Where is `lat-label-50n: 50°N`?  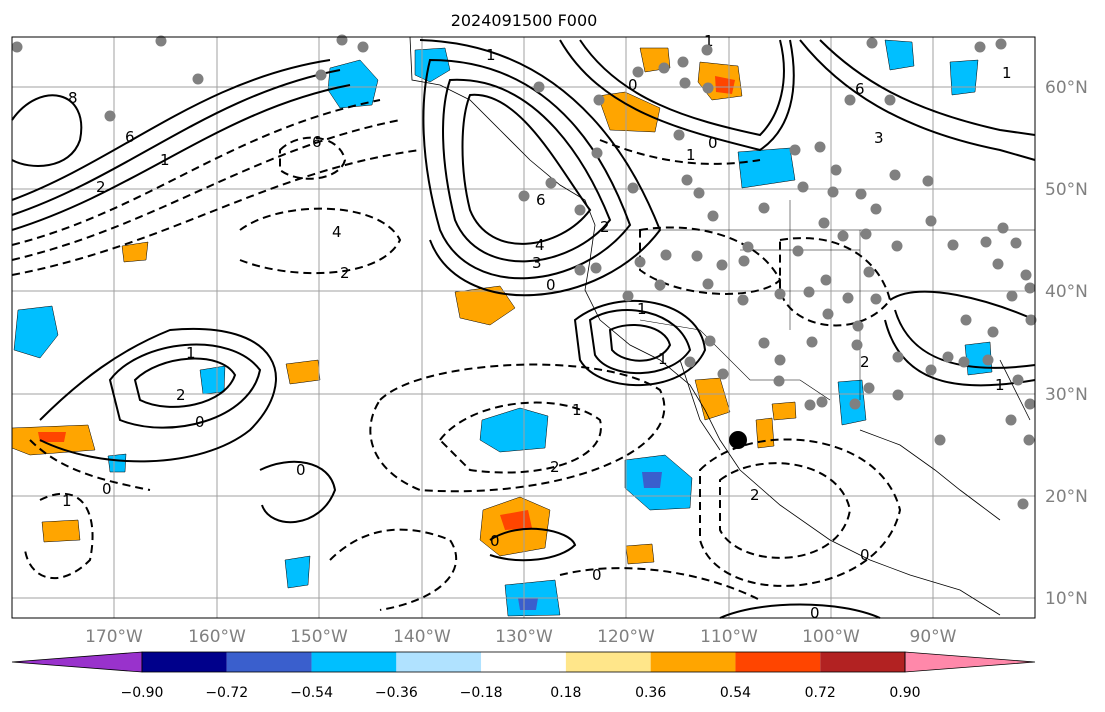
lat-label-50n: 50°N is located at coordinates (1066, 190).